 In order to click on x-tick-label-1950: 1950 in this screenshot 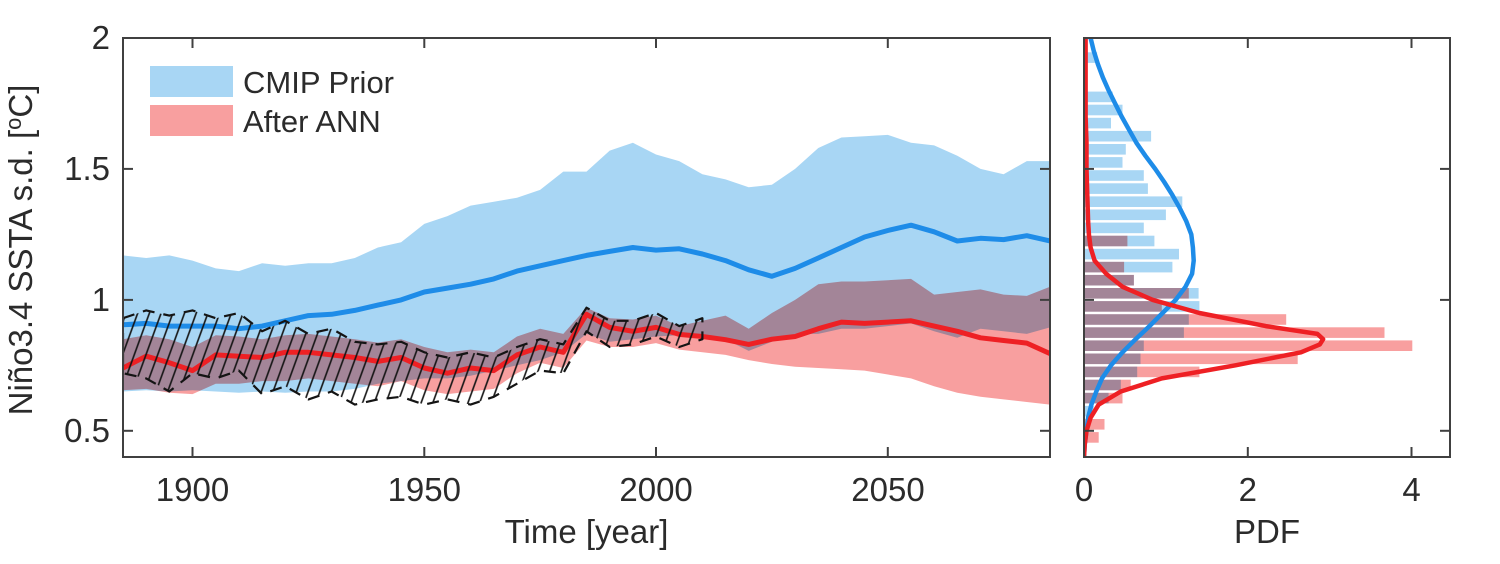, I will do `click(424, 489)`.